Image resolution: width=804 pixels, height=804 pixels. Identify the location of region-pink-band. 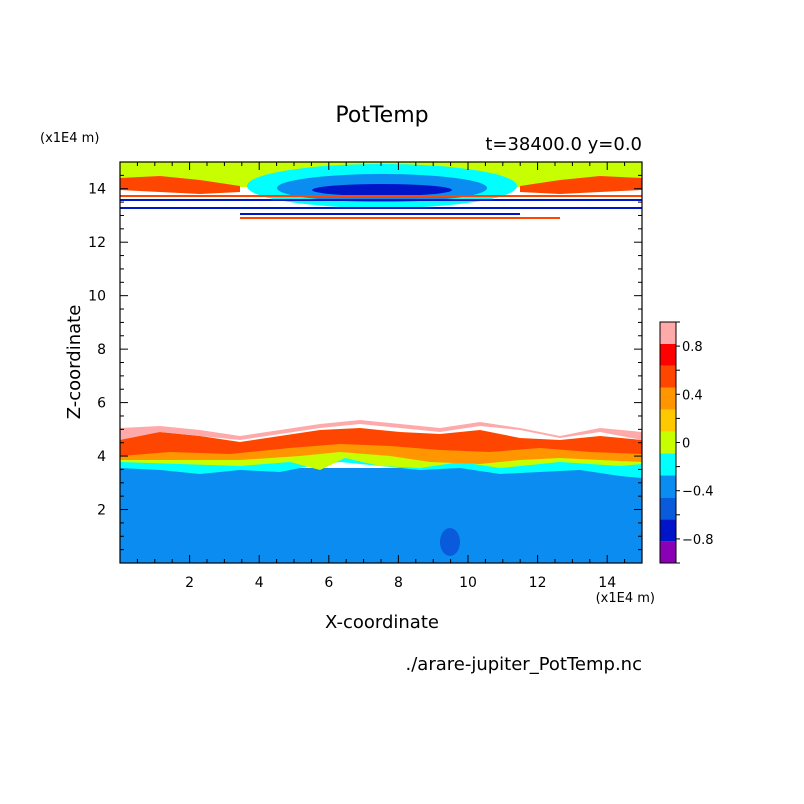
(381, 430).